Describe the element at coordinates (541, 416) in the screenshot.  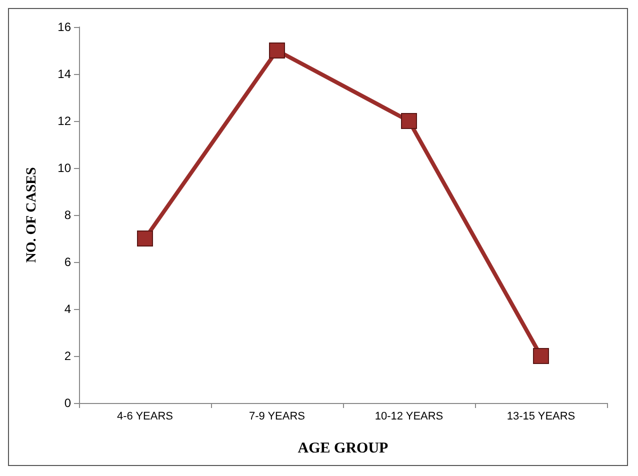
I see `x-tick-label: 13-15 YEARS` at that location.